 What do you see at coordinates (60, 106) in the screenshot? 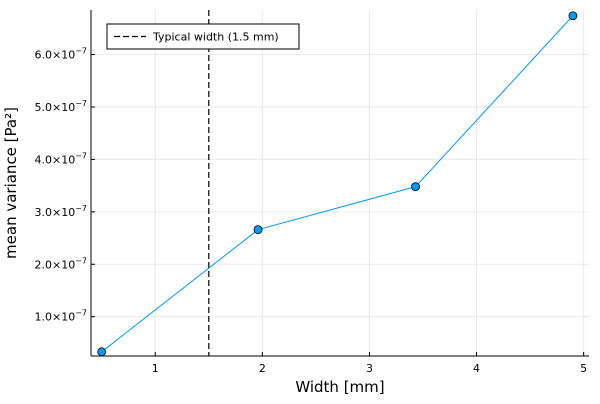
I see `y-tick-label: 5.0×10⁻⁷` at bounding box center [60, 106].